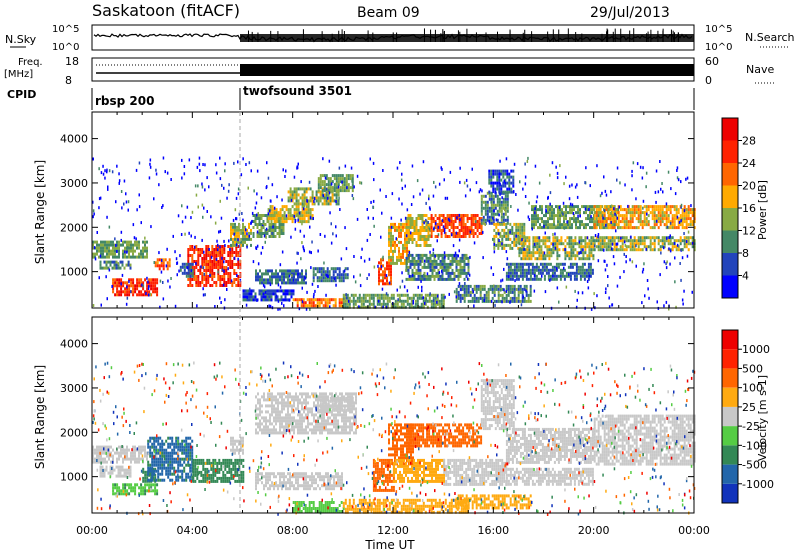 The image size is (800, 554). Describe the element at coordinates (752, 388) in the screenshot. I see `velocity-colorbar-tick-2: 100` at that location.